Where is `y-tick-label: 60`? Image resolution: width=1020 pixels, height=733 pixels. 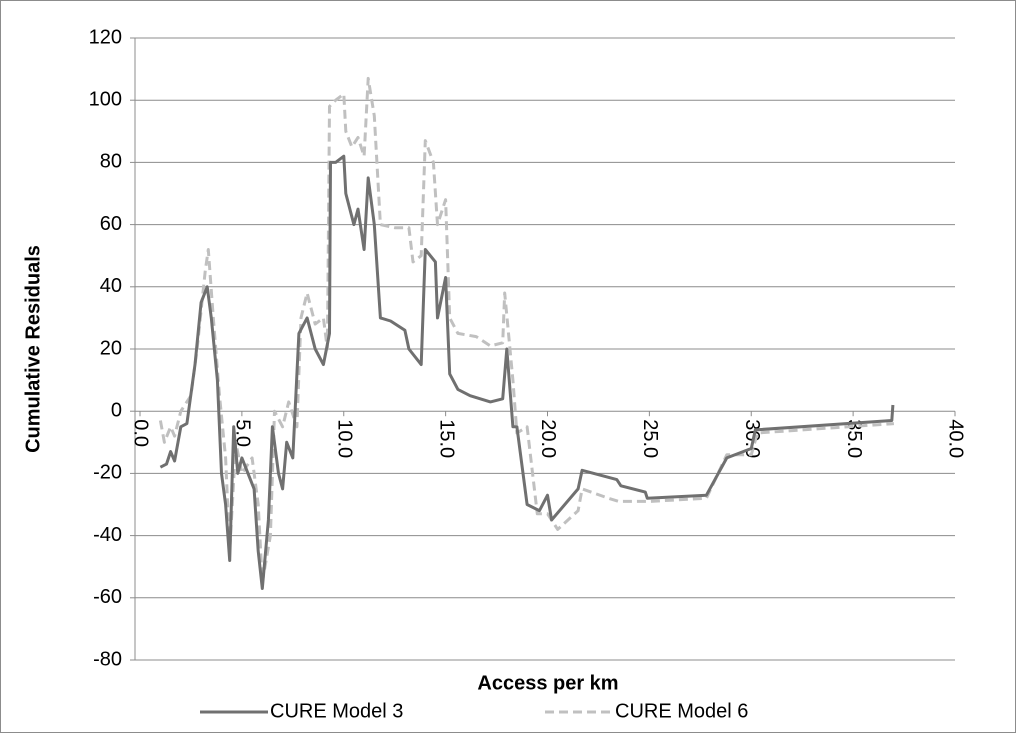 y-tick-label: 60 is located at coordinates (111, 224).